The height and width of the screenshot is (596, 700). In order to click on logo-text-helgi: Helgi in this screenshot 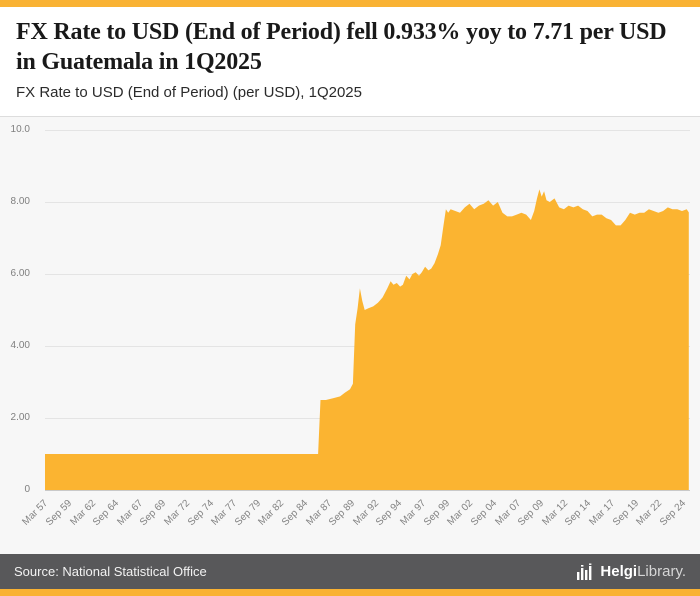, I will do `click(619, 571)`.